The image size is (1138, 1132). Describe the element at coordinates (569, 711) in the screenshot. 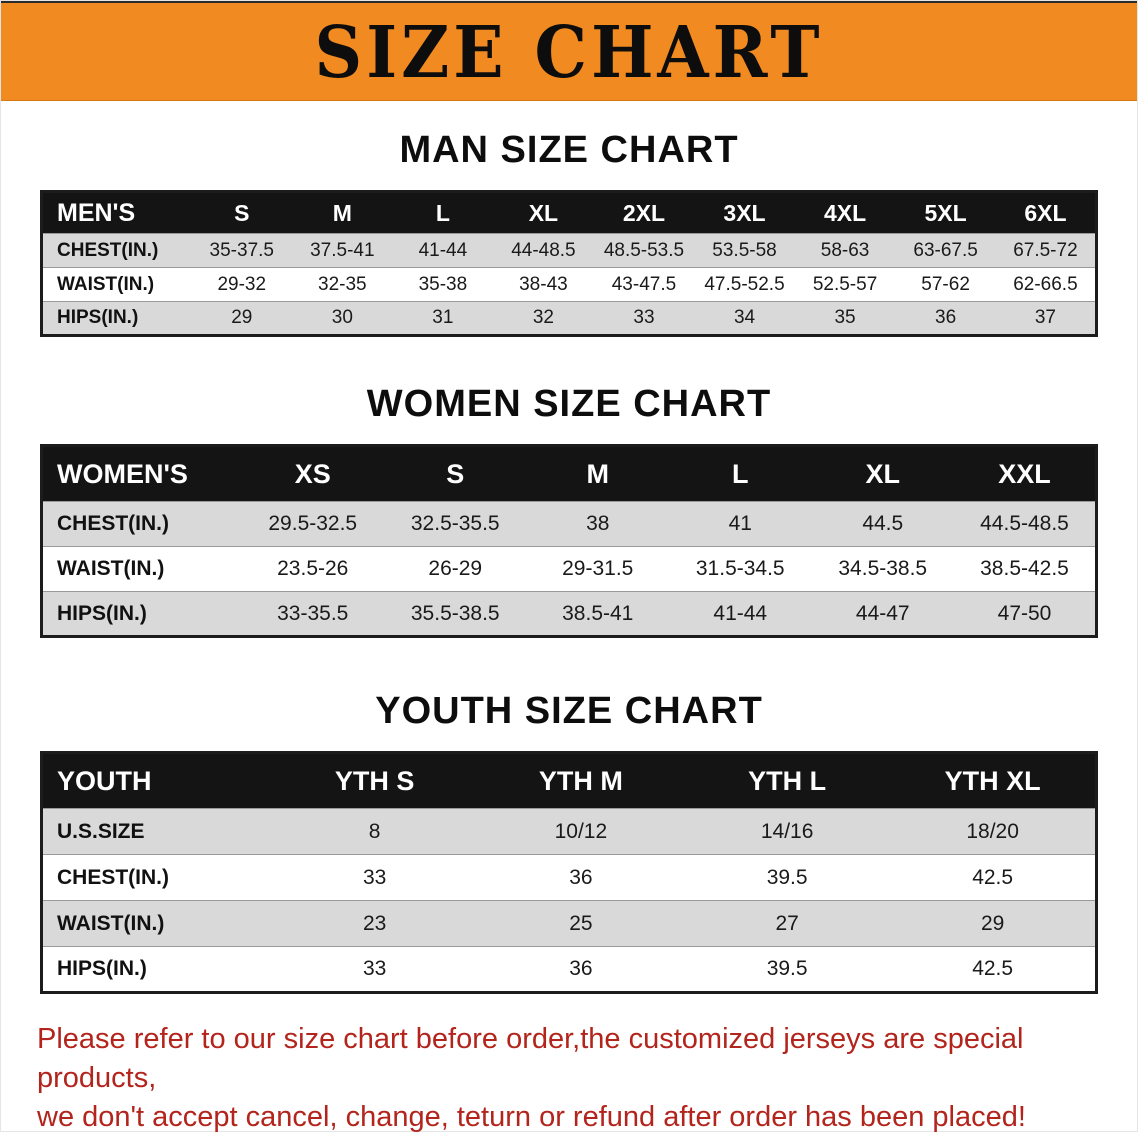

I see `youth-section-heading: YOUTH SIZE CHART` at that location.